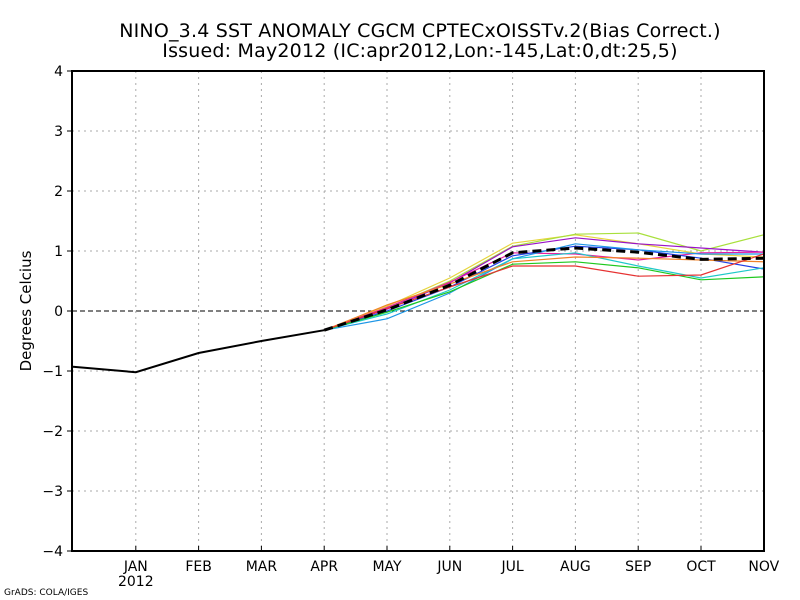 Image resolution: width=800 pixels, height=600 pixels. What do you see at coordinates (58, 72) in the screenshot?
I see `y-tick-label: 4` at bounding box center [58, 72].